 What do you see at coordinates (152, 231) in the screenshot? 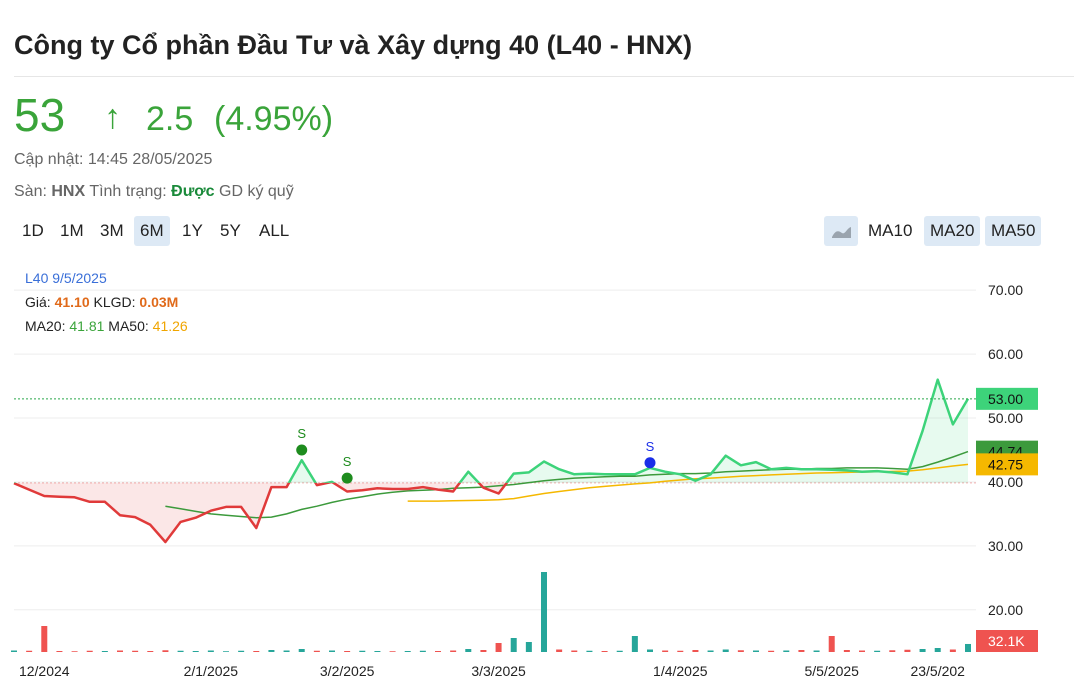
I see `range-button: 6M` at bounding box center [152, 231].